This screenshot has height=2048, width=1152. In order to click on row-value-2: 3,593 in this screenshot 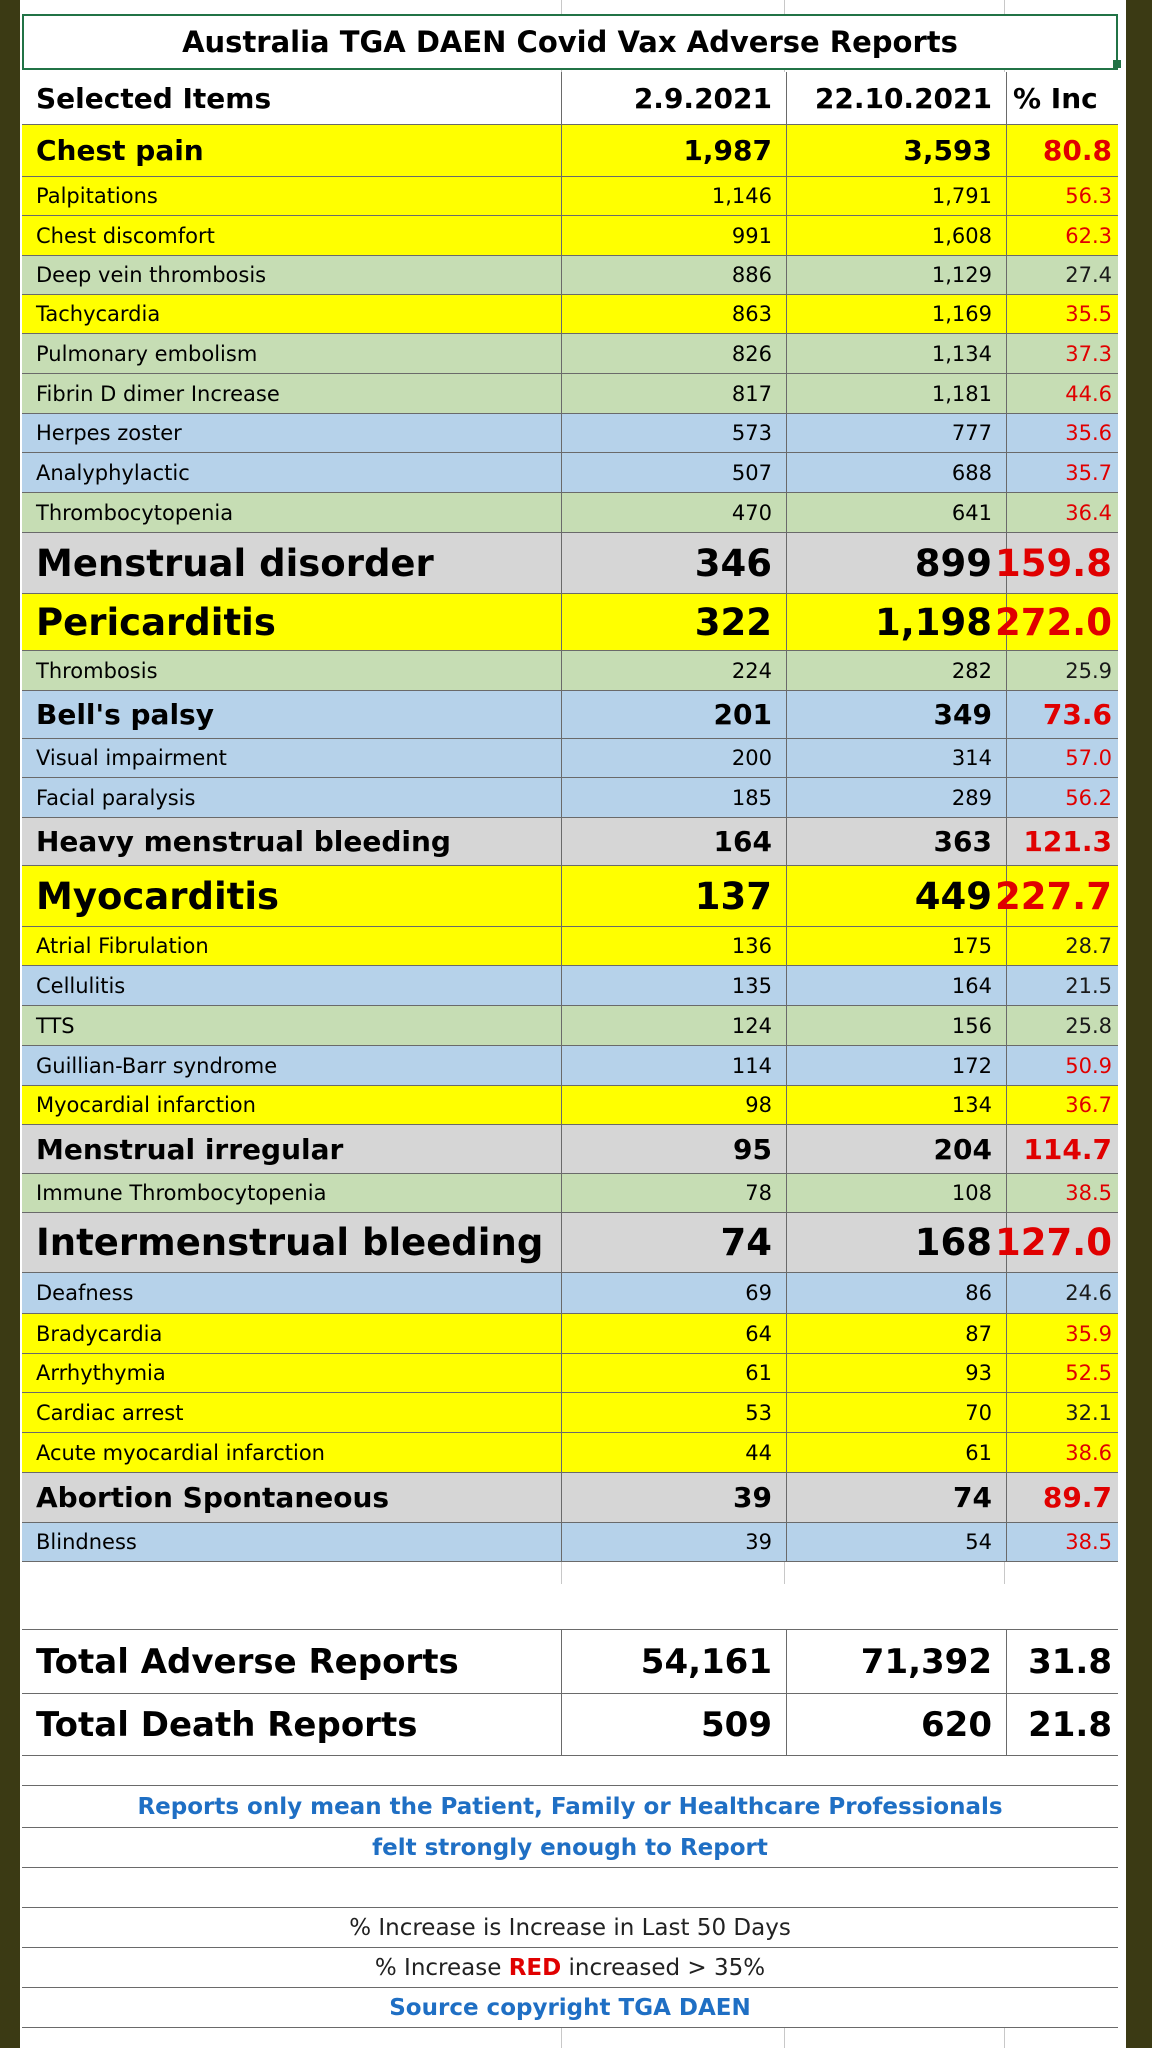, I will do `click(897, 150)`.